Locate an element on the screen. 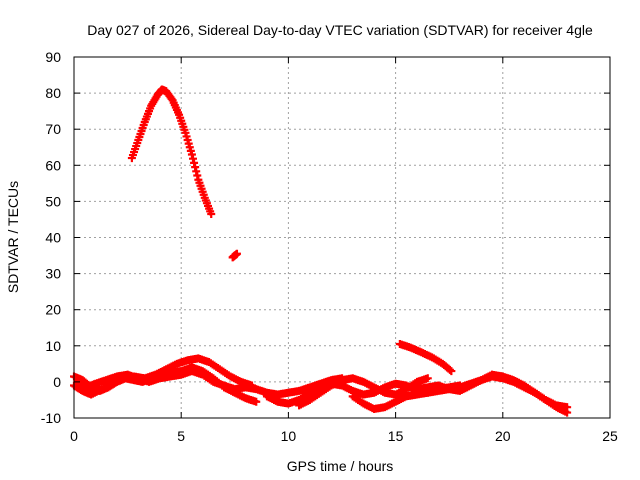  y-tick-label: 80 is located at coordinates (53, 93).